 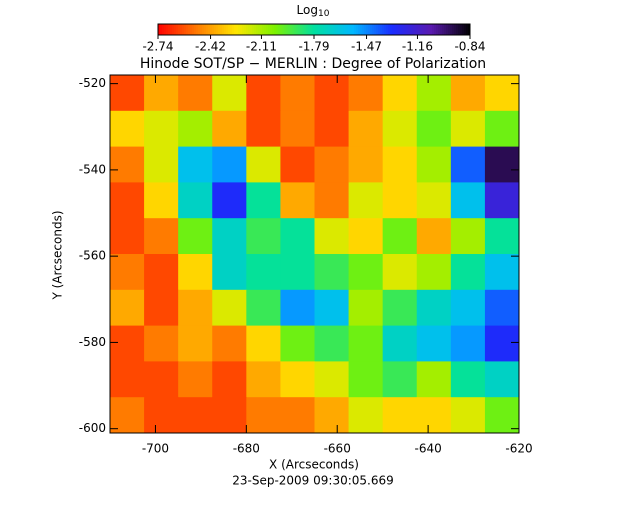 I want to click on x-tick-label: -640, so click(x=427, y=449).